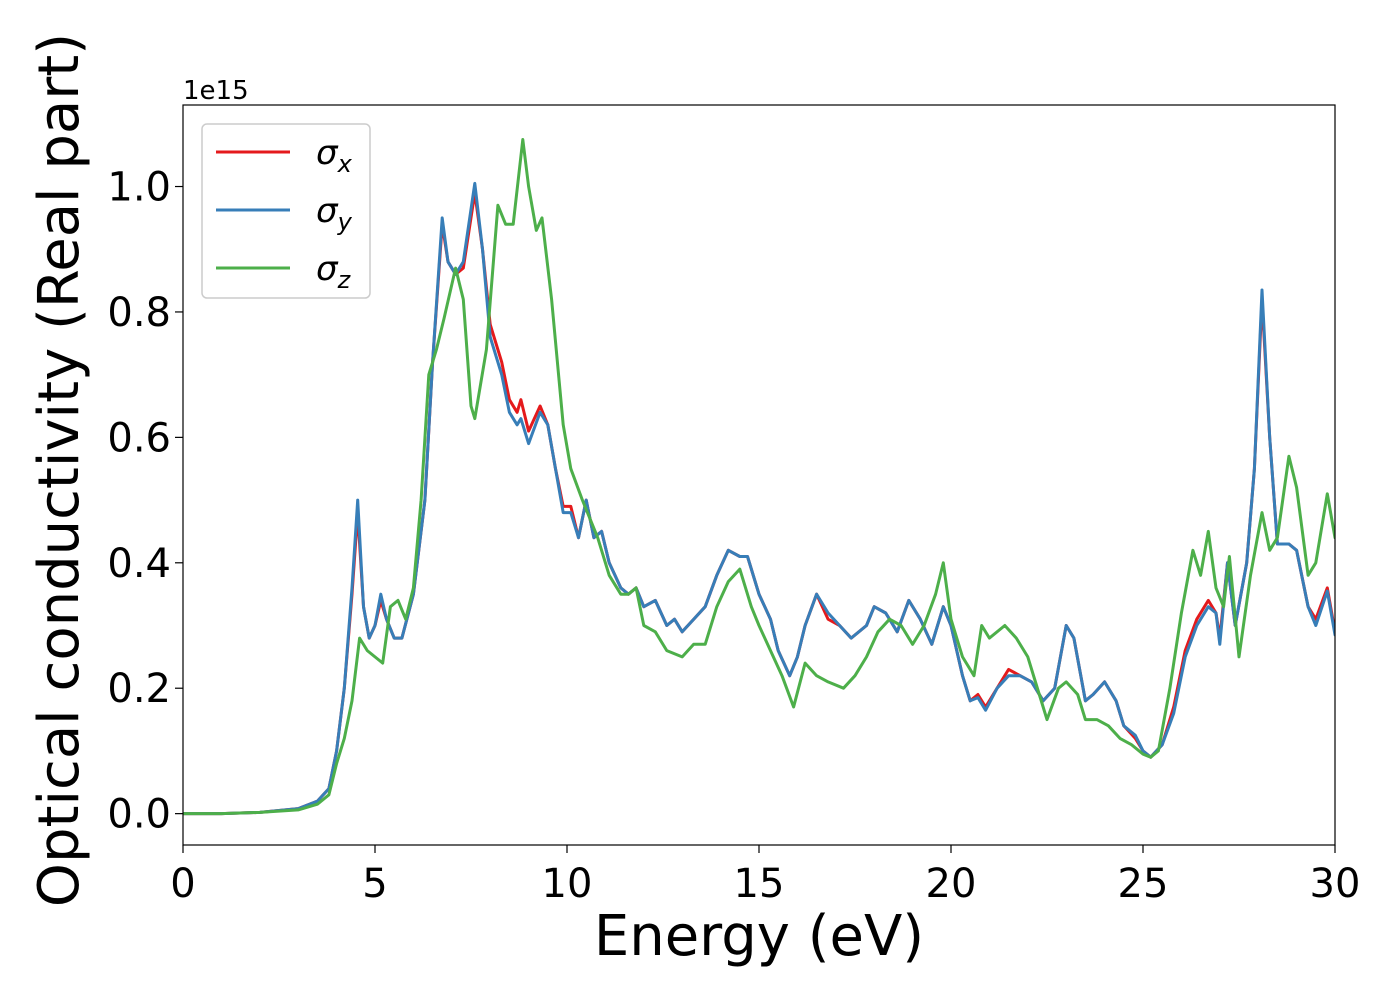 The width and height of the screenshot is (1400, 1000). I want to click on x-tick-label: 30, so click(1335, 884).